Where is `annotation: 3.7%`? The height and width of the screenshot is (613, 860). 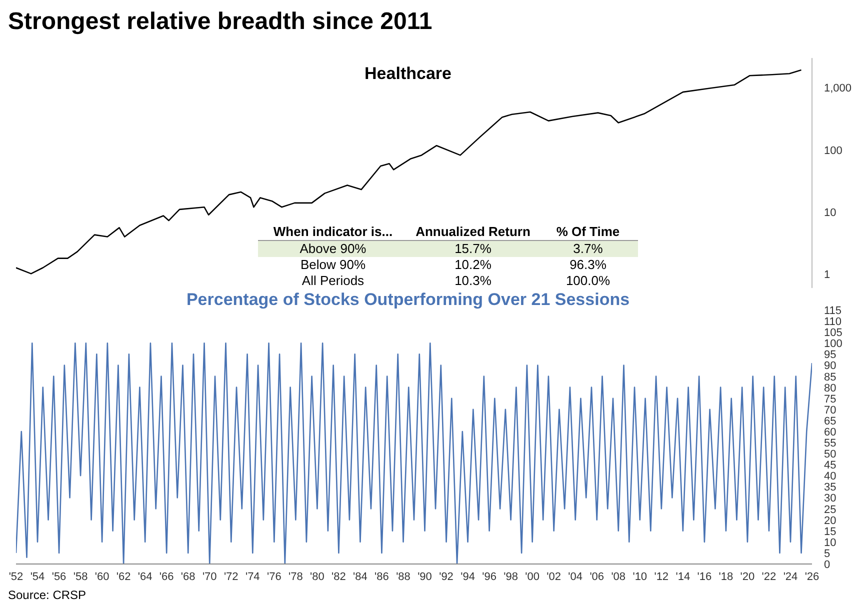 annotation: 3.7% is located at coordinates (588, 249).